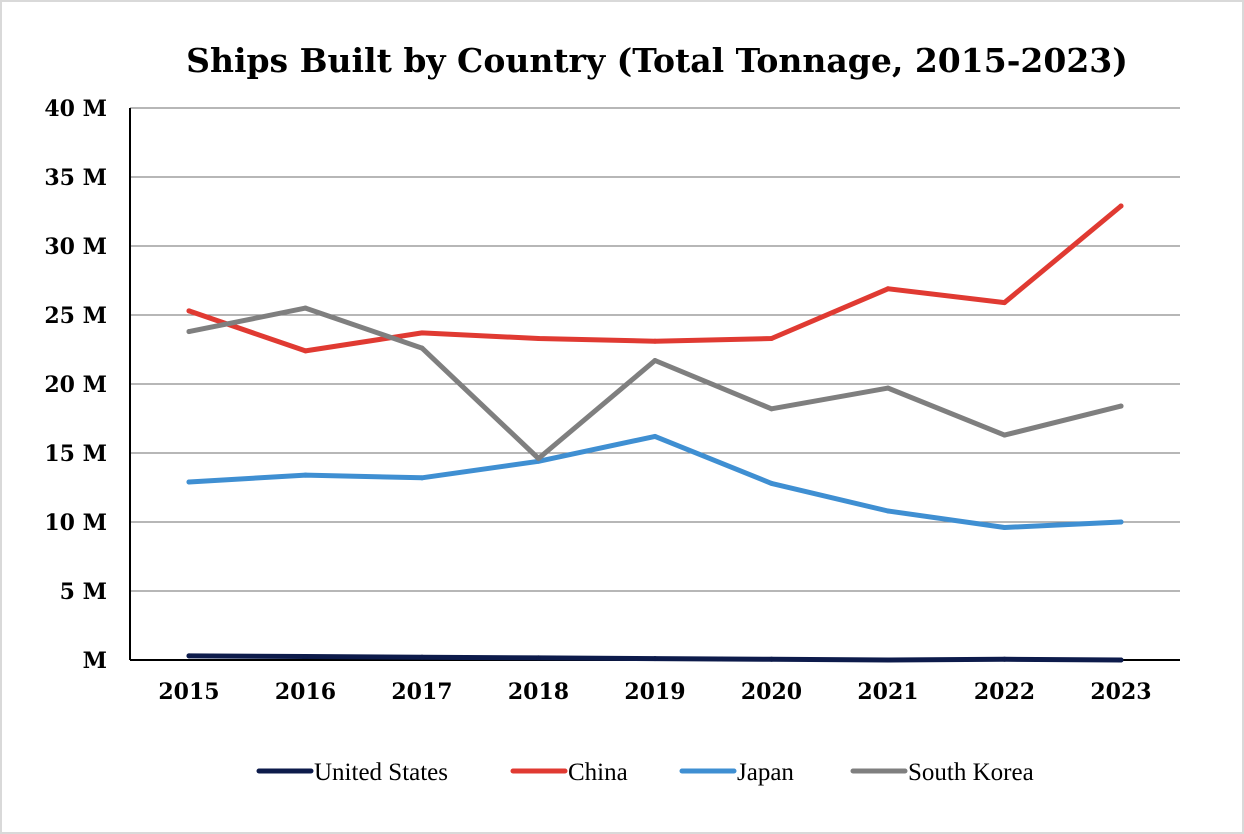 This screenshot has width=1244, height=834. I want to click on y-tick-label: 20 M, so click(75, 385).